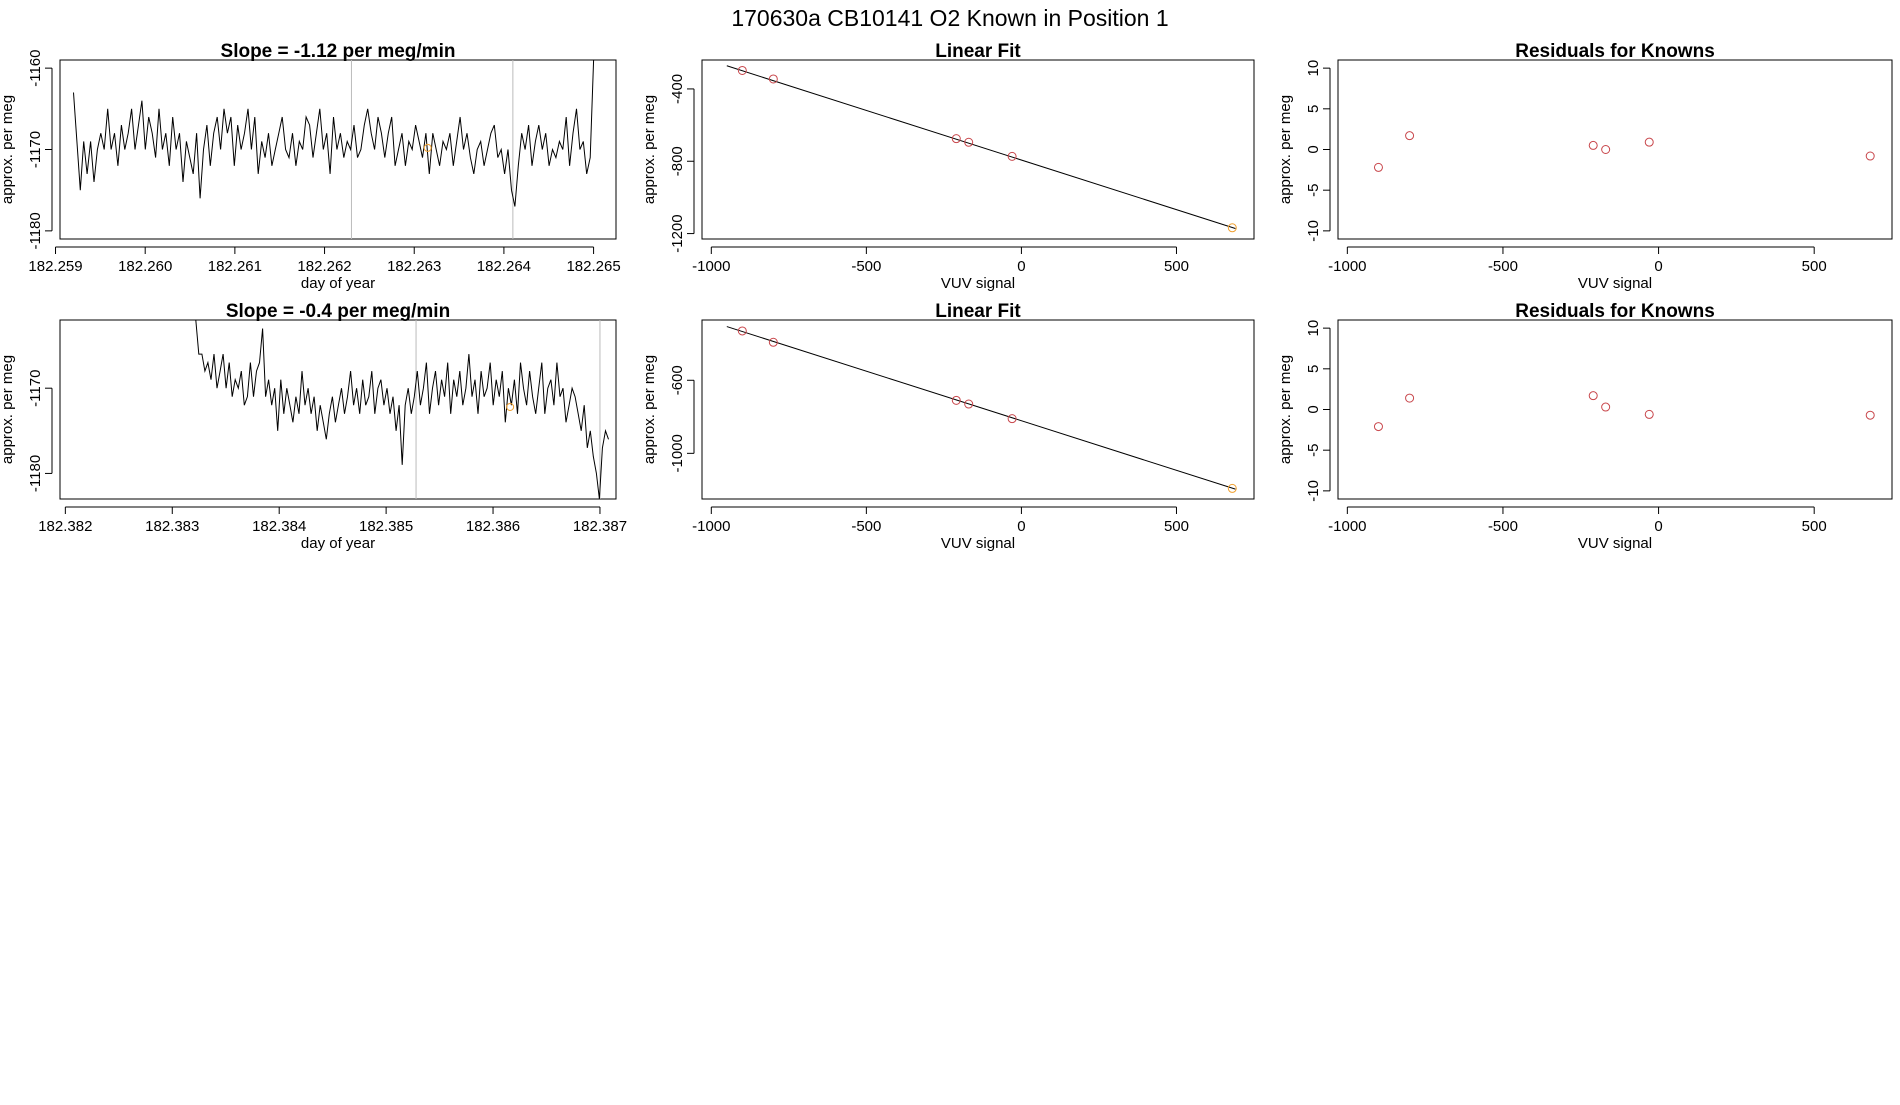 This screenshot has height=1105, width=1900. What do you see at coordinates (65, 526) in the screenshot?
I see `x-tick-label: 182.382` at bounding box center [65, 526].